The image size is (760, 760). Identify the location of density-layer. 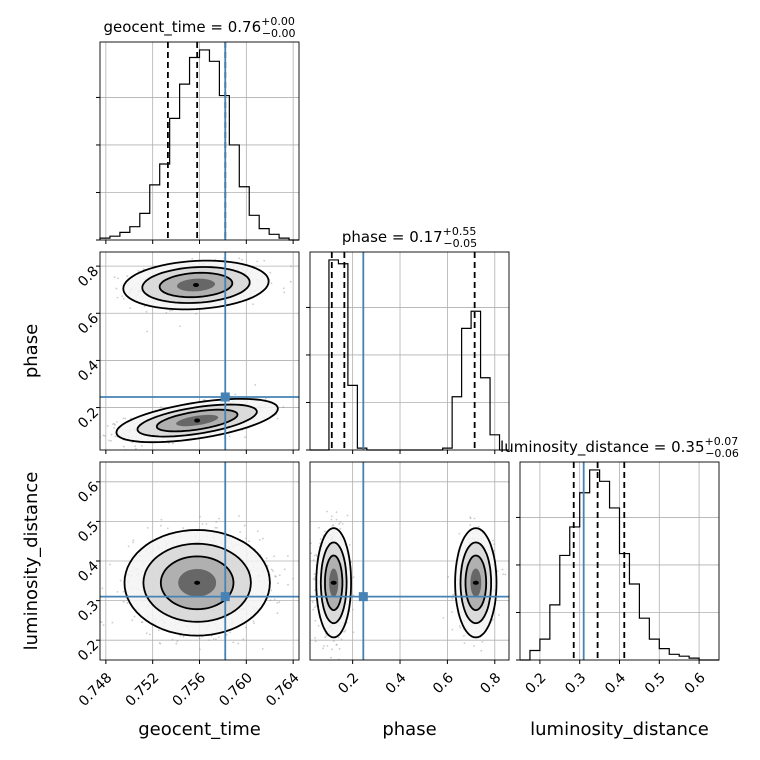
(197, 584).